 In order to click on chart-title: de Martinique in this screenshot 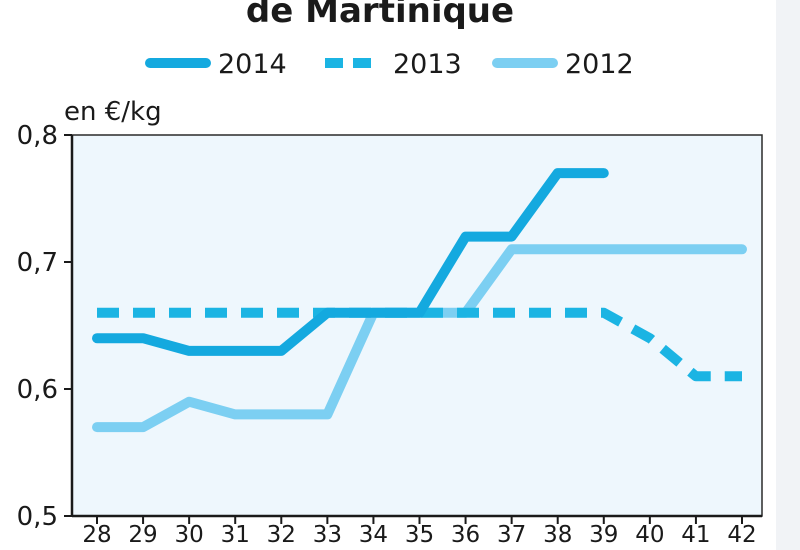, I will do `click(380, 15)`.